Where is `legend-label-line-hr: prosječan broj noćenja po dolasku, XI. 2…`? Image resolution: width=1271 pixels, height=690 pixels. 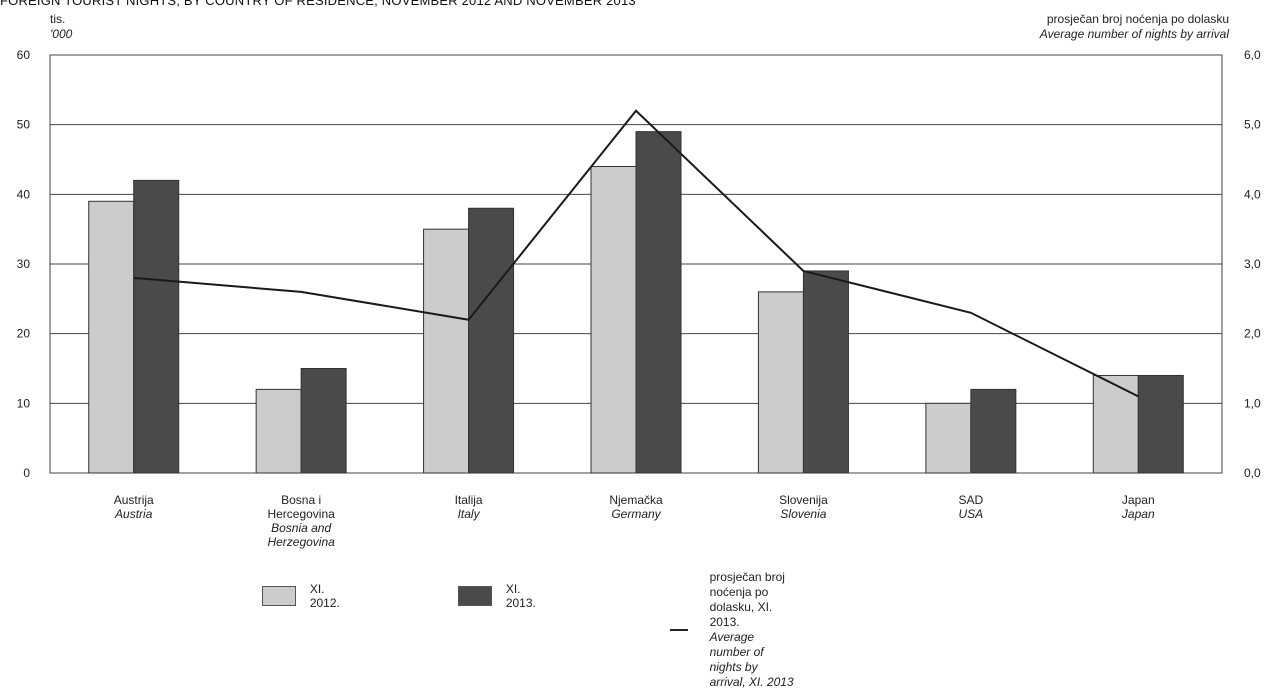
legend-label-line-hr: prosječan broj noćenja po dolasku, XI. 2… is located at coordinates (747, 599).